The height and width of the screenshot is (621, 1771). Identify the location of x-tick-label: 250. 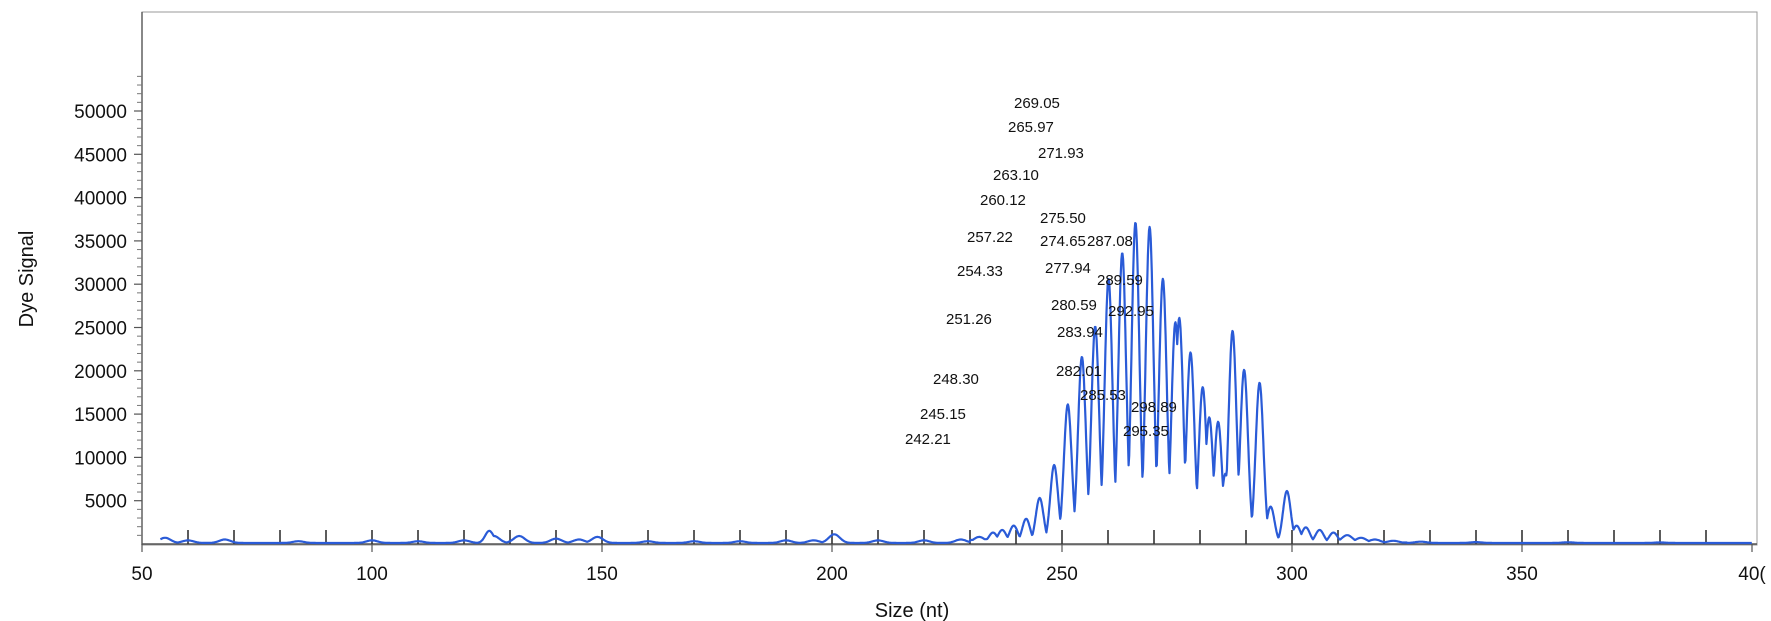
(1062, 574).